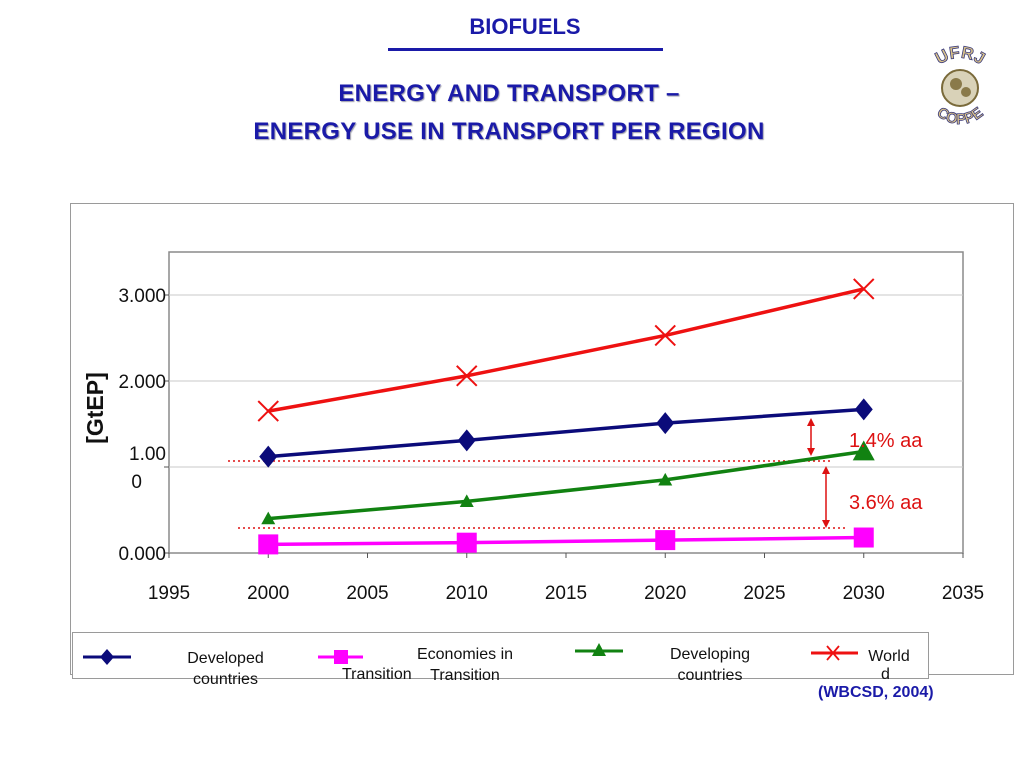 This screenshot has width=1024, height=768. I want to click on legend-overflow-transition: Transition, so click(377, 674).